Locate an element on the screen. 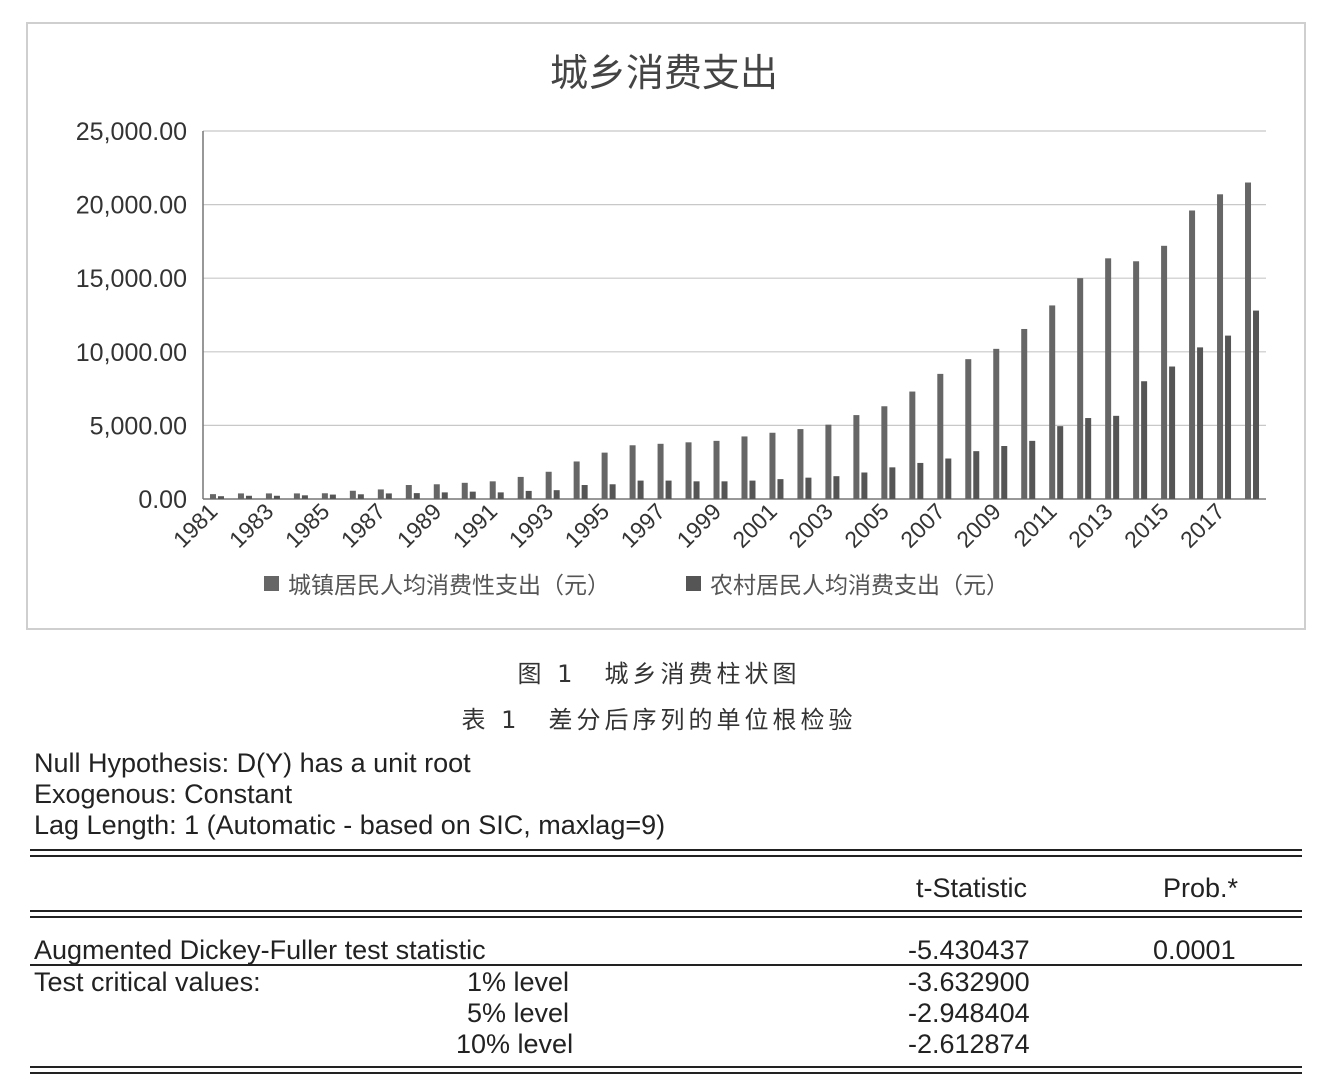  x-tick-label: 2007 is located at coordinates (922, 525).